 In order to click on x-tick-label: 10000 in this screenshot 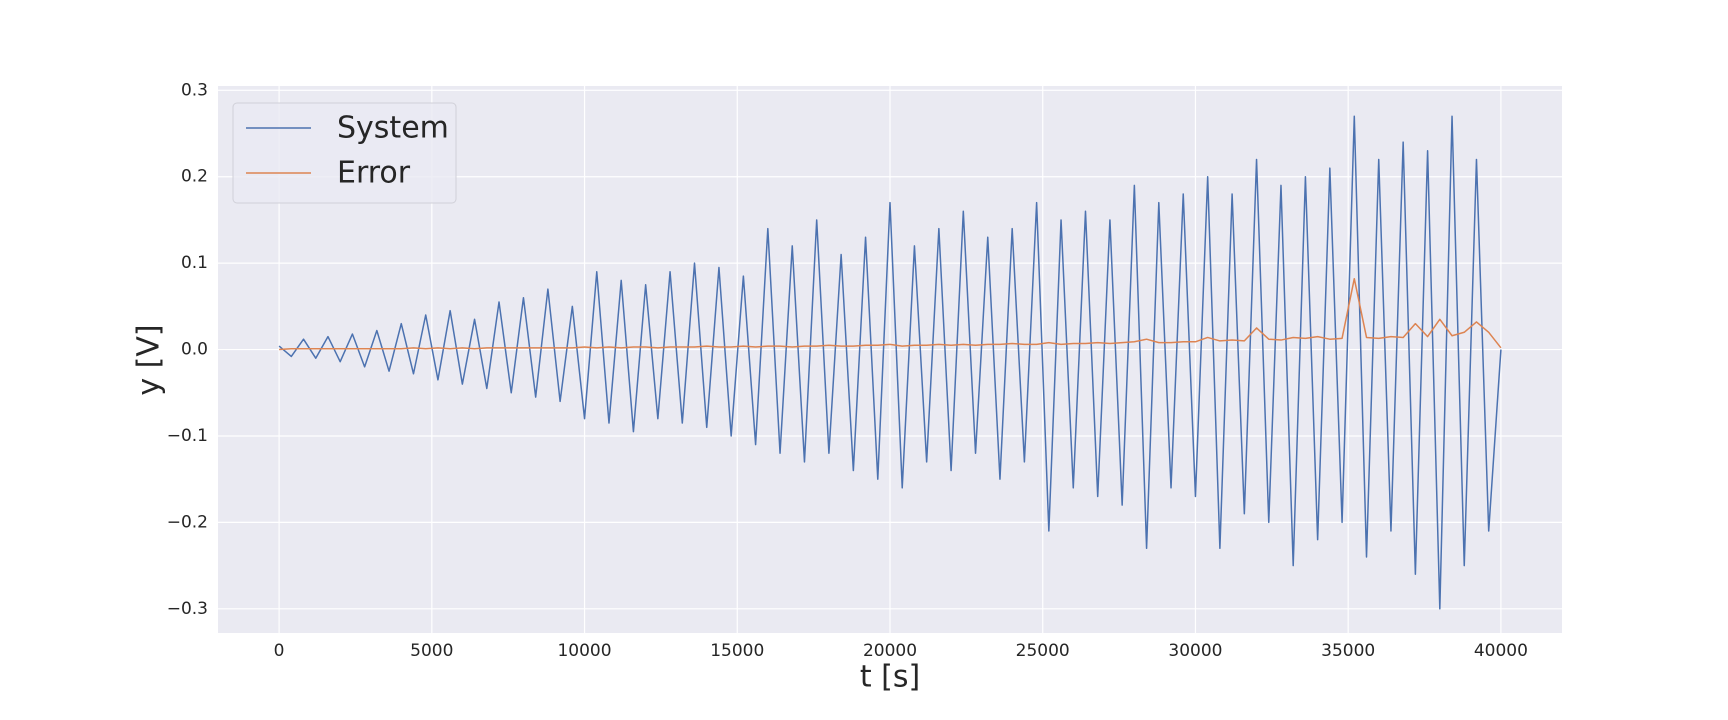, I will do `click(584, 651)`.